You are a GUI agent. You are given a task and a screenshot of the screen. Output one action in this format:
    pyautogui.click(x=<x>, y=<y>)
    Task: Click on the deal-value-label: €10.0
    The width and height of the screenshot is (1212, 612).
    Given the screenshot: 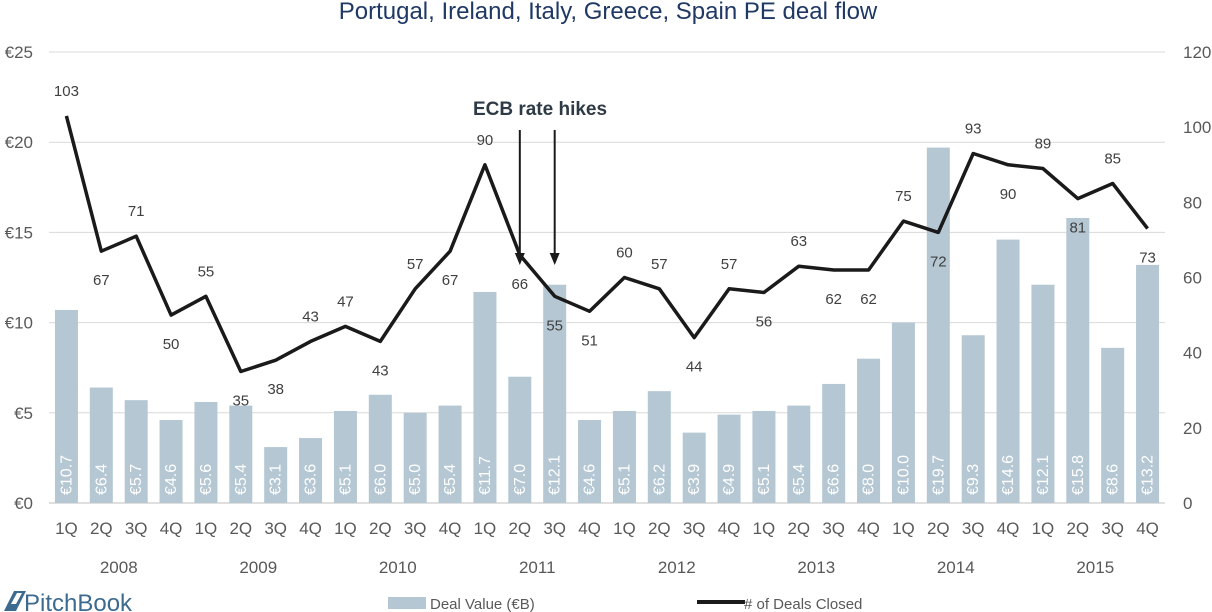 What is the action you would take?
    pyautogui.click(x=903, y=475)
    